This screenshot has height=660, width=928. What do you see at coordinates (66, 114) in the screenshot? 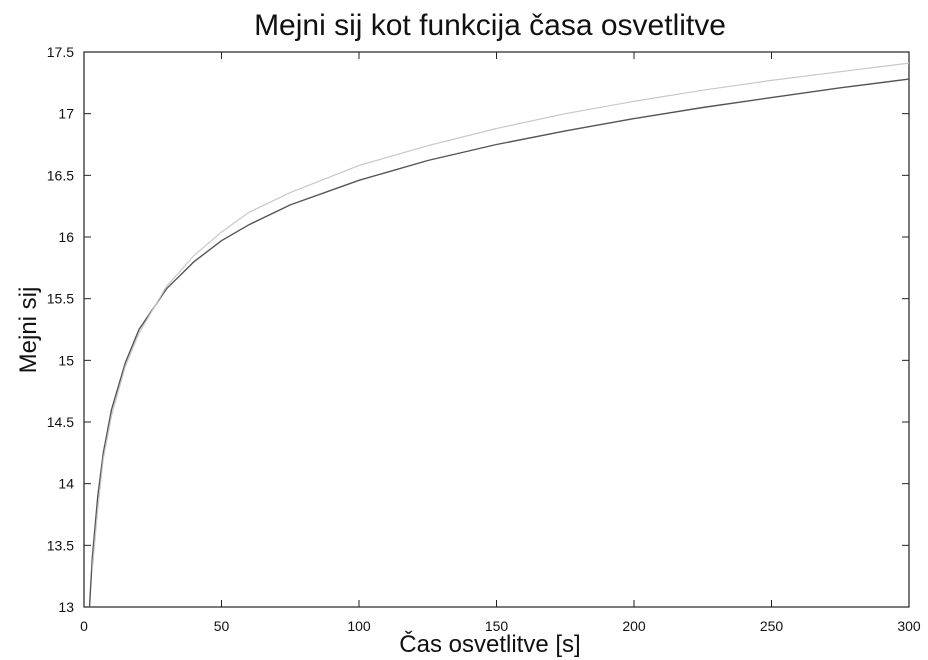
I see `y-tick-label: 17` at bounding box center [66, 114].